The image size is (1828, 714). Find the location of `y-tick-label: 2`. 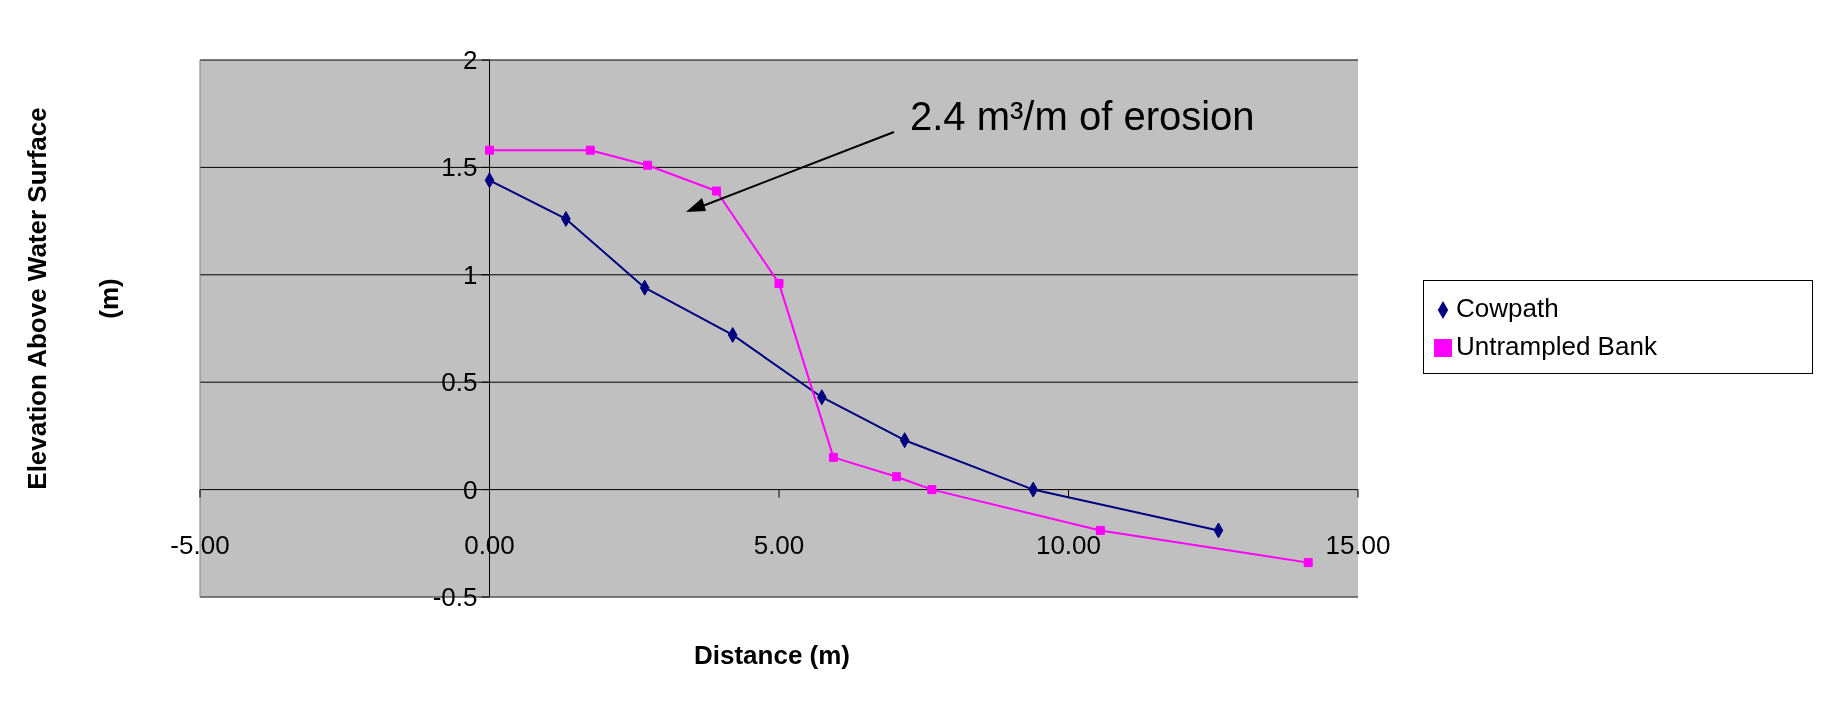

y-tick-label: 2 is located at coordinates (470, 60).